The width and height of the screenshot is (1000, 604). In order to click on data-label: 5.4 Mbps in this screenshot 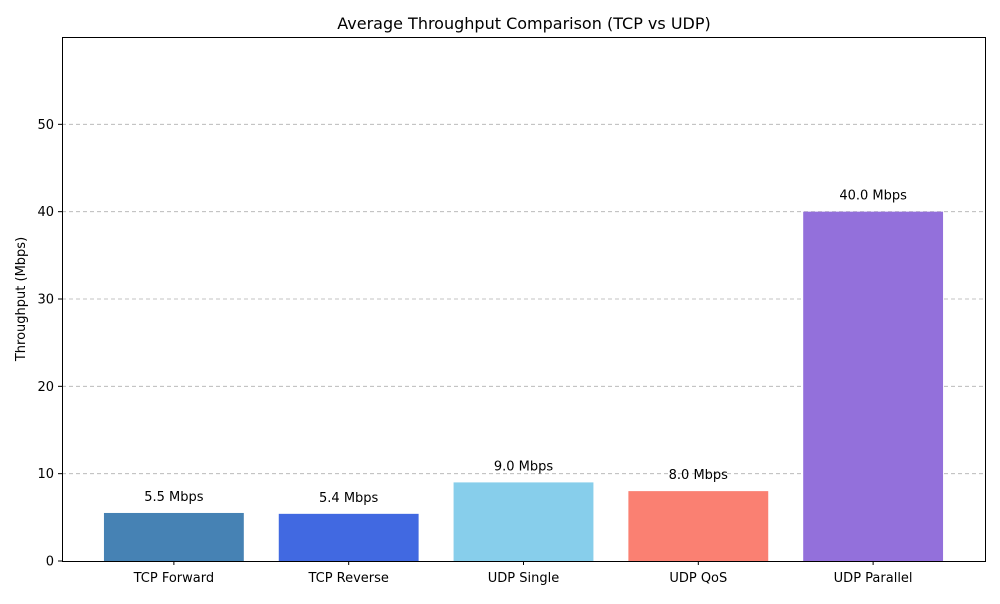, I will do `click(349, 498)`.